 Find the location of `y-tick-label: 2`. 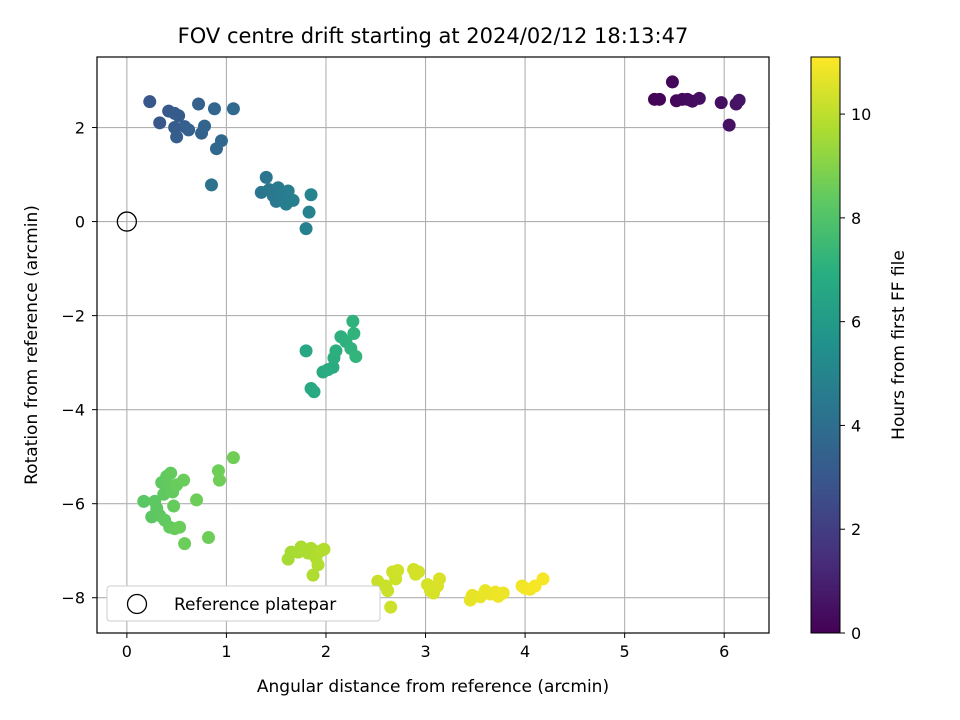

y-tick-label: 2 is located at coordinates (80, 128).